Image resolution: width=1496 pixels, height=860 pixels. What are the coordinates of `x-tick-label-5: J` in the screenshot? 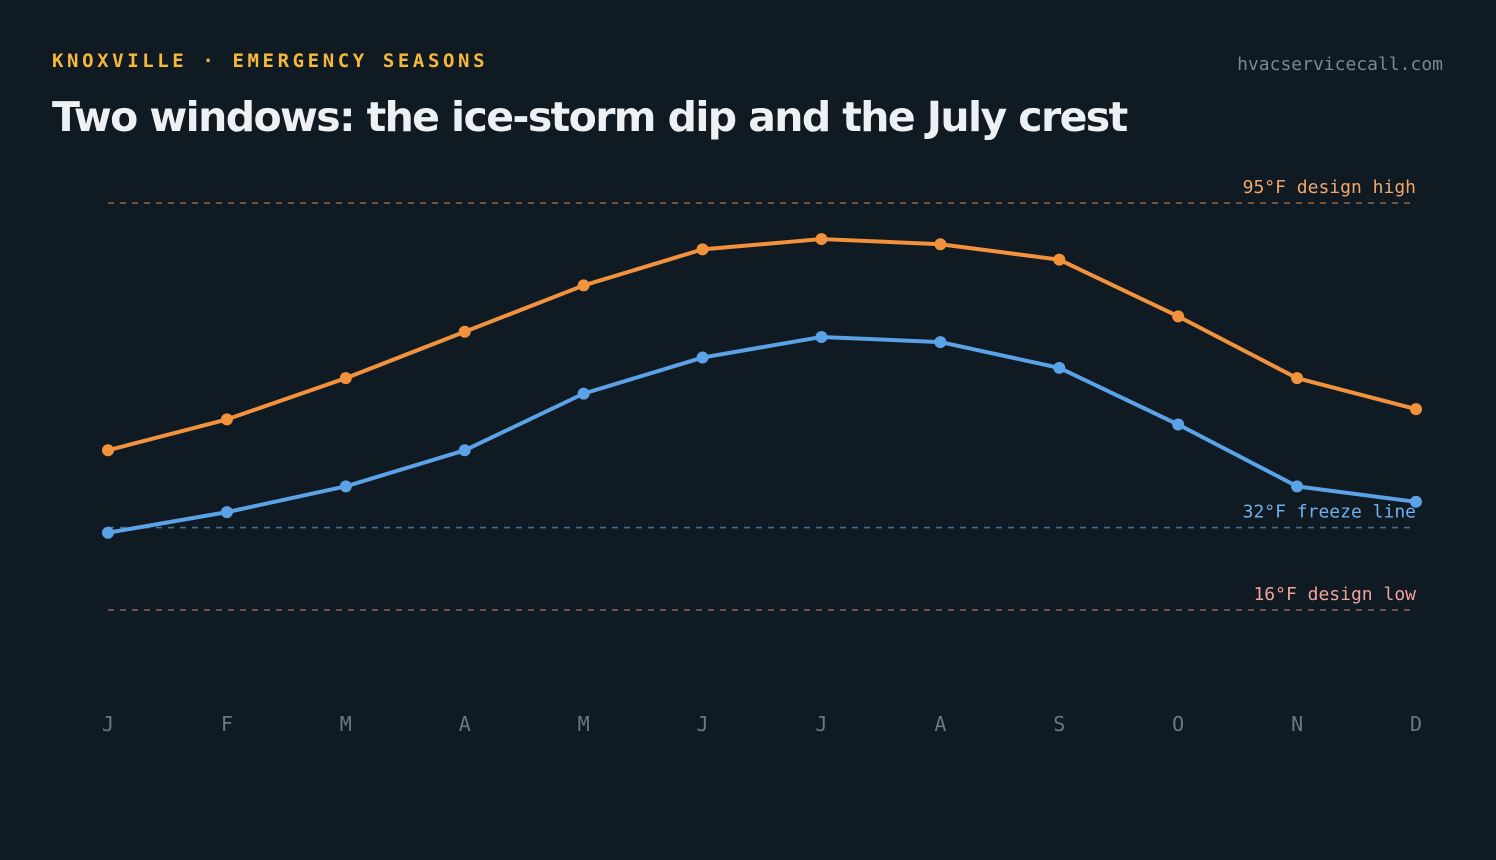 It's located at (703, 724).